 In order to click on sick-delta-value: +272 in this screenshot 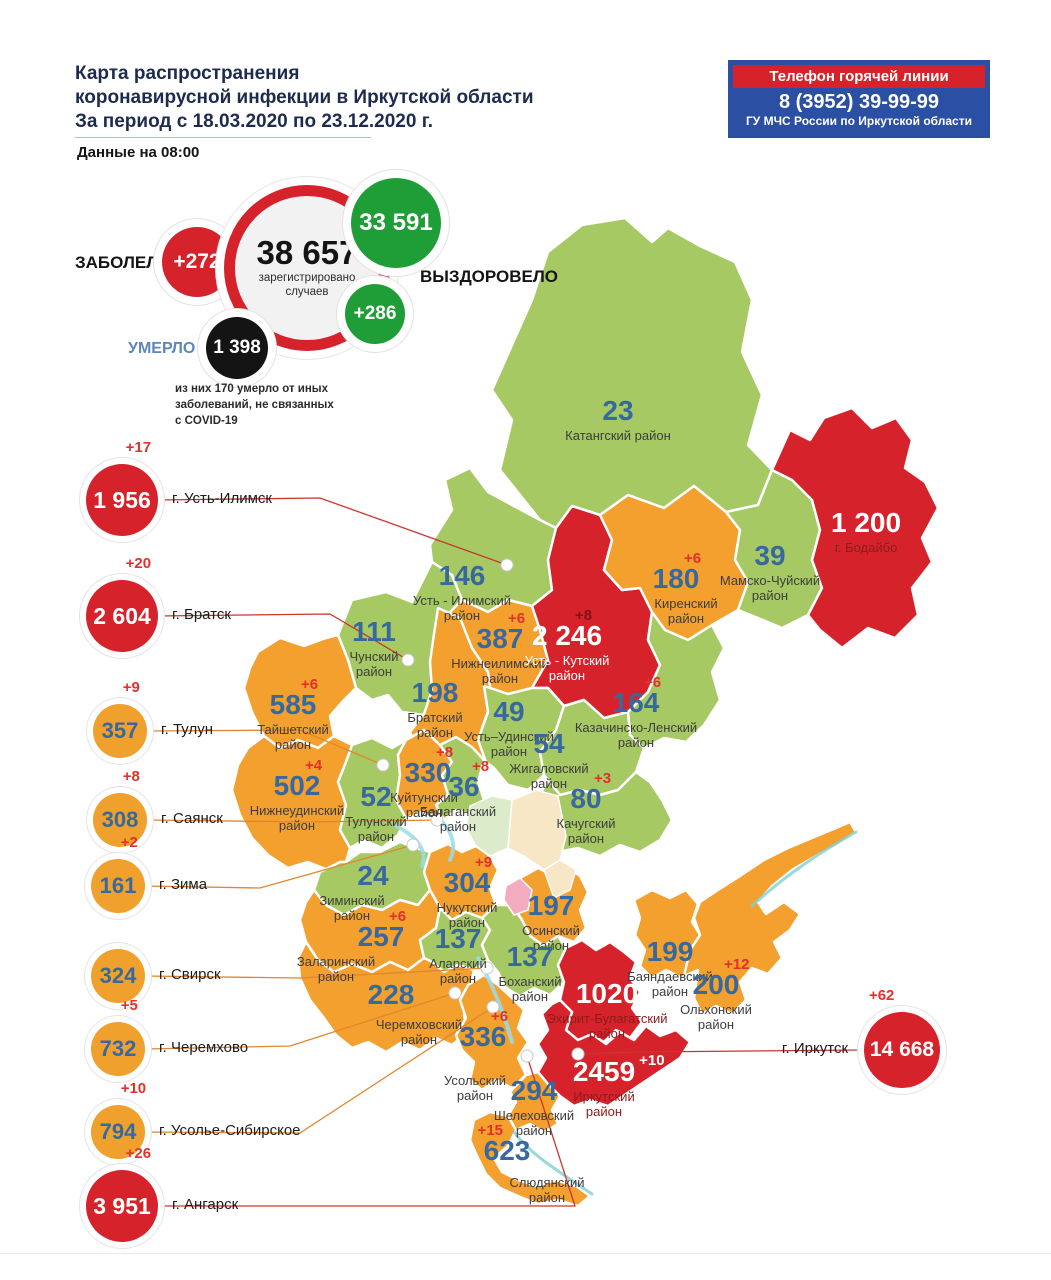, I will do `click(197, 261)`.